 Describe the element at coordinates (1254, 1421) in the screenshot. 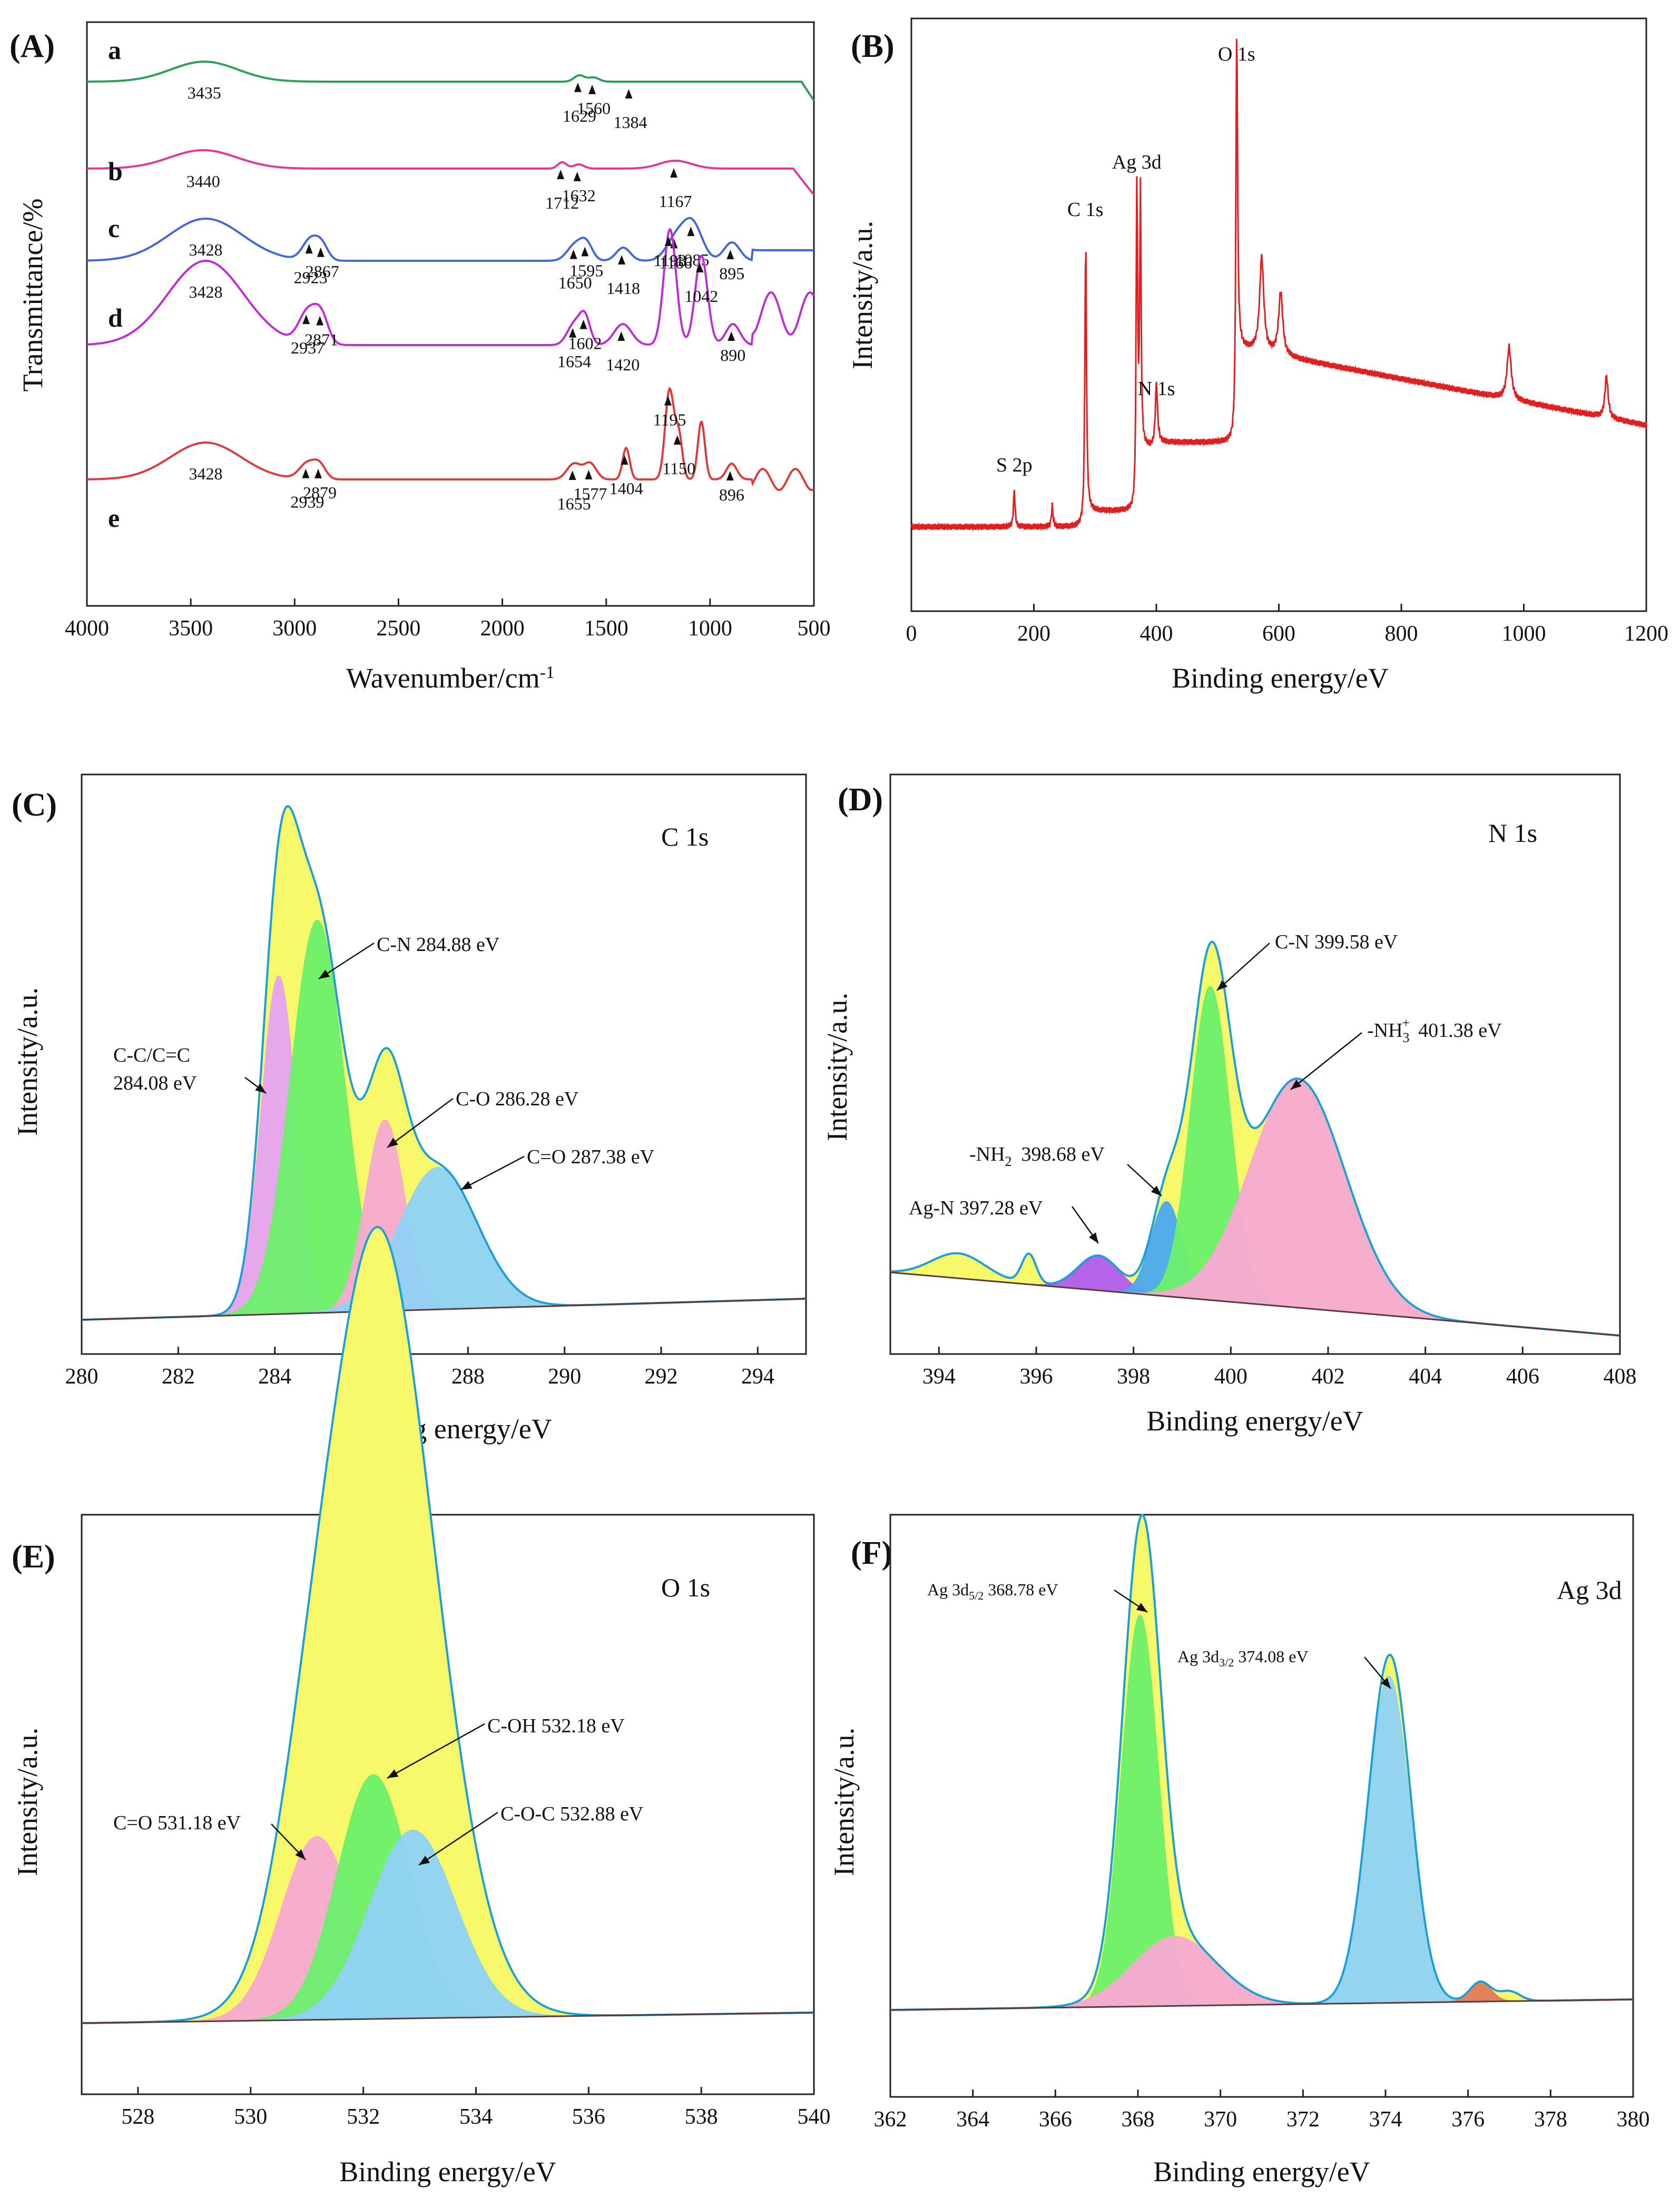

I see `panel-d-xlabel: Binding energy/eV` at that location.